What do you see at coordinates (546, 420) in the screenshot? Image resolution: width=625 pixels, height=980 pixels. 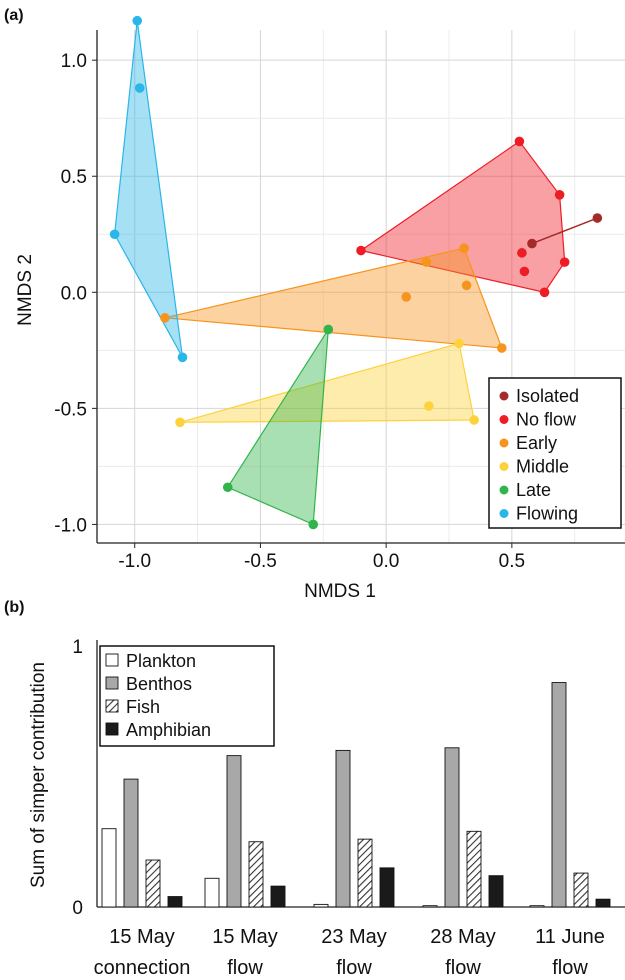 I see `legend-label-no-flow: No flow` at bounding box center [546, 420].